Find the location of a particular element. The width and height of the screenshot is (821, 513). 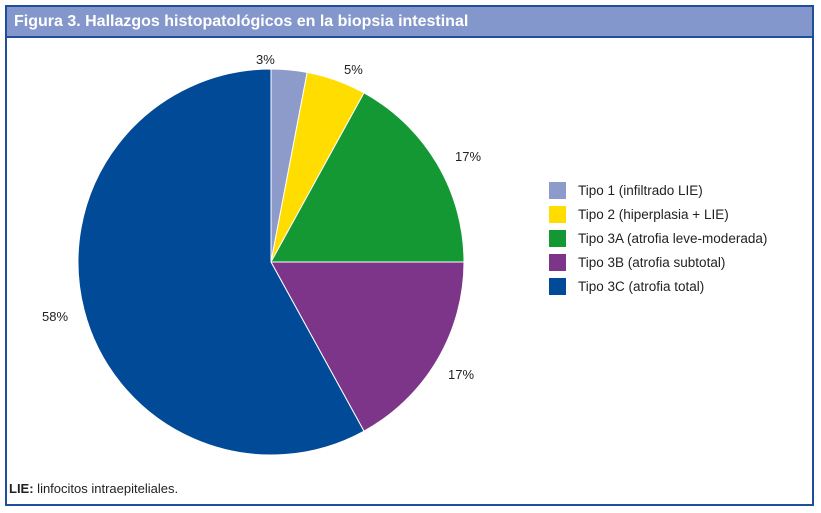

footnote-term: LIE: is located at coordinates (21, 488).